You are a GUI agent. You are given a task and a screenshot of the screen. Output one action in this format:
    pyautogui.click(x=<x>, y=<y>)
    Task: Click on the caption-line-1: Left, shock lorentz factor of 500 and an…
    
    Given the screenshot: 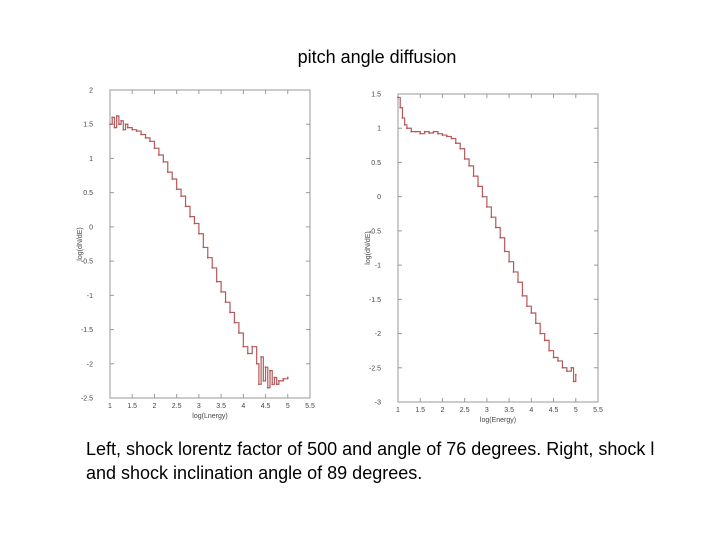 What is the action you would take?
    pyautogui.click(x=370, y=449)
    